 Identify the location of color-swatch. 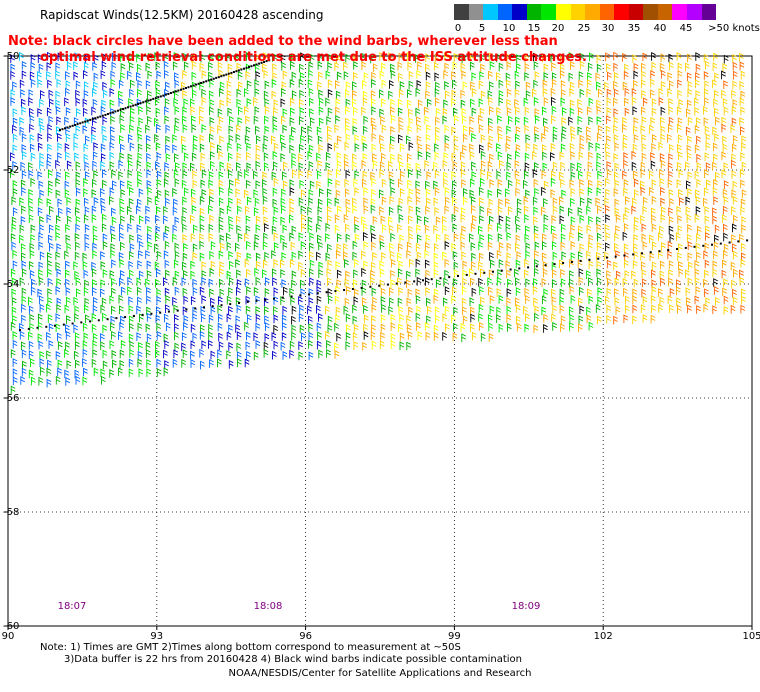
(679, 12).